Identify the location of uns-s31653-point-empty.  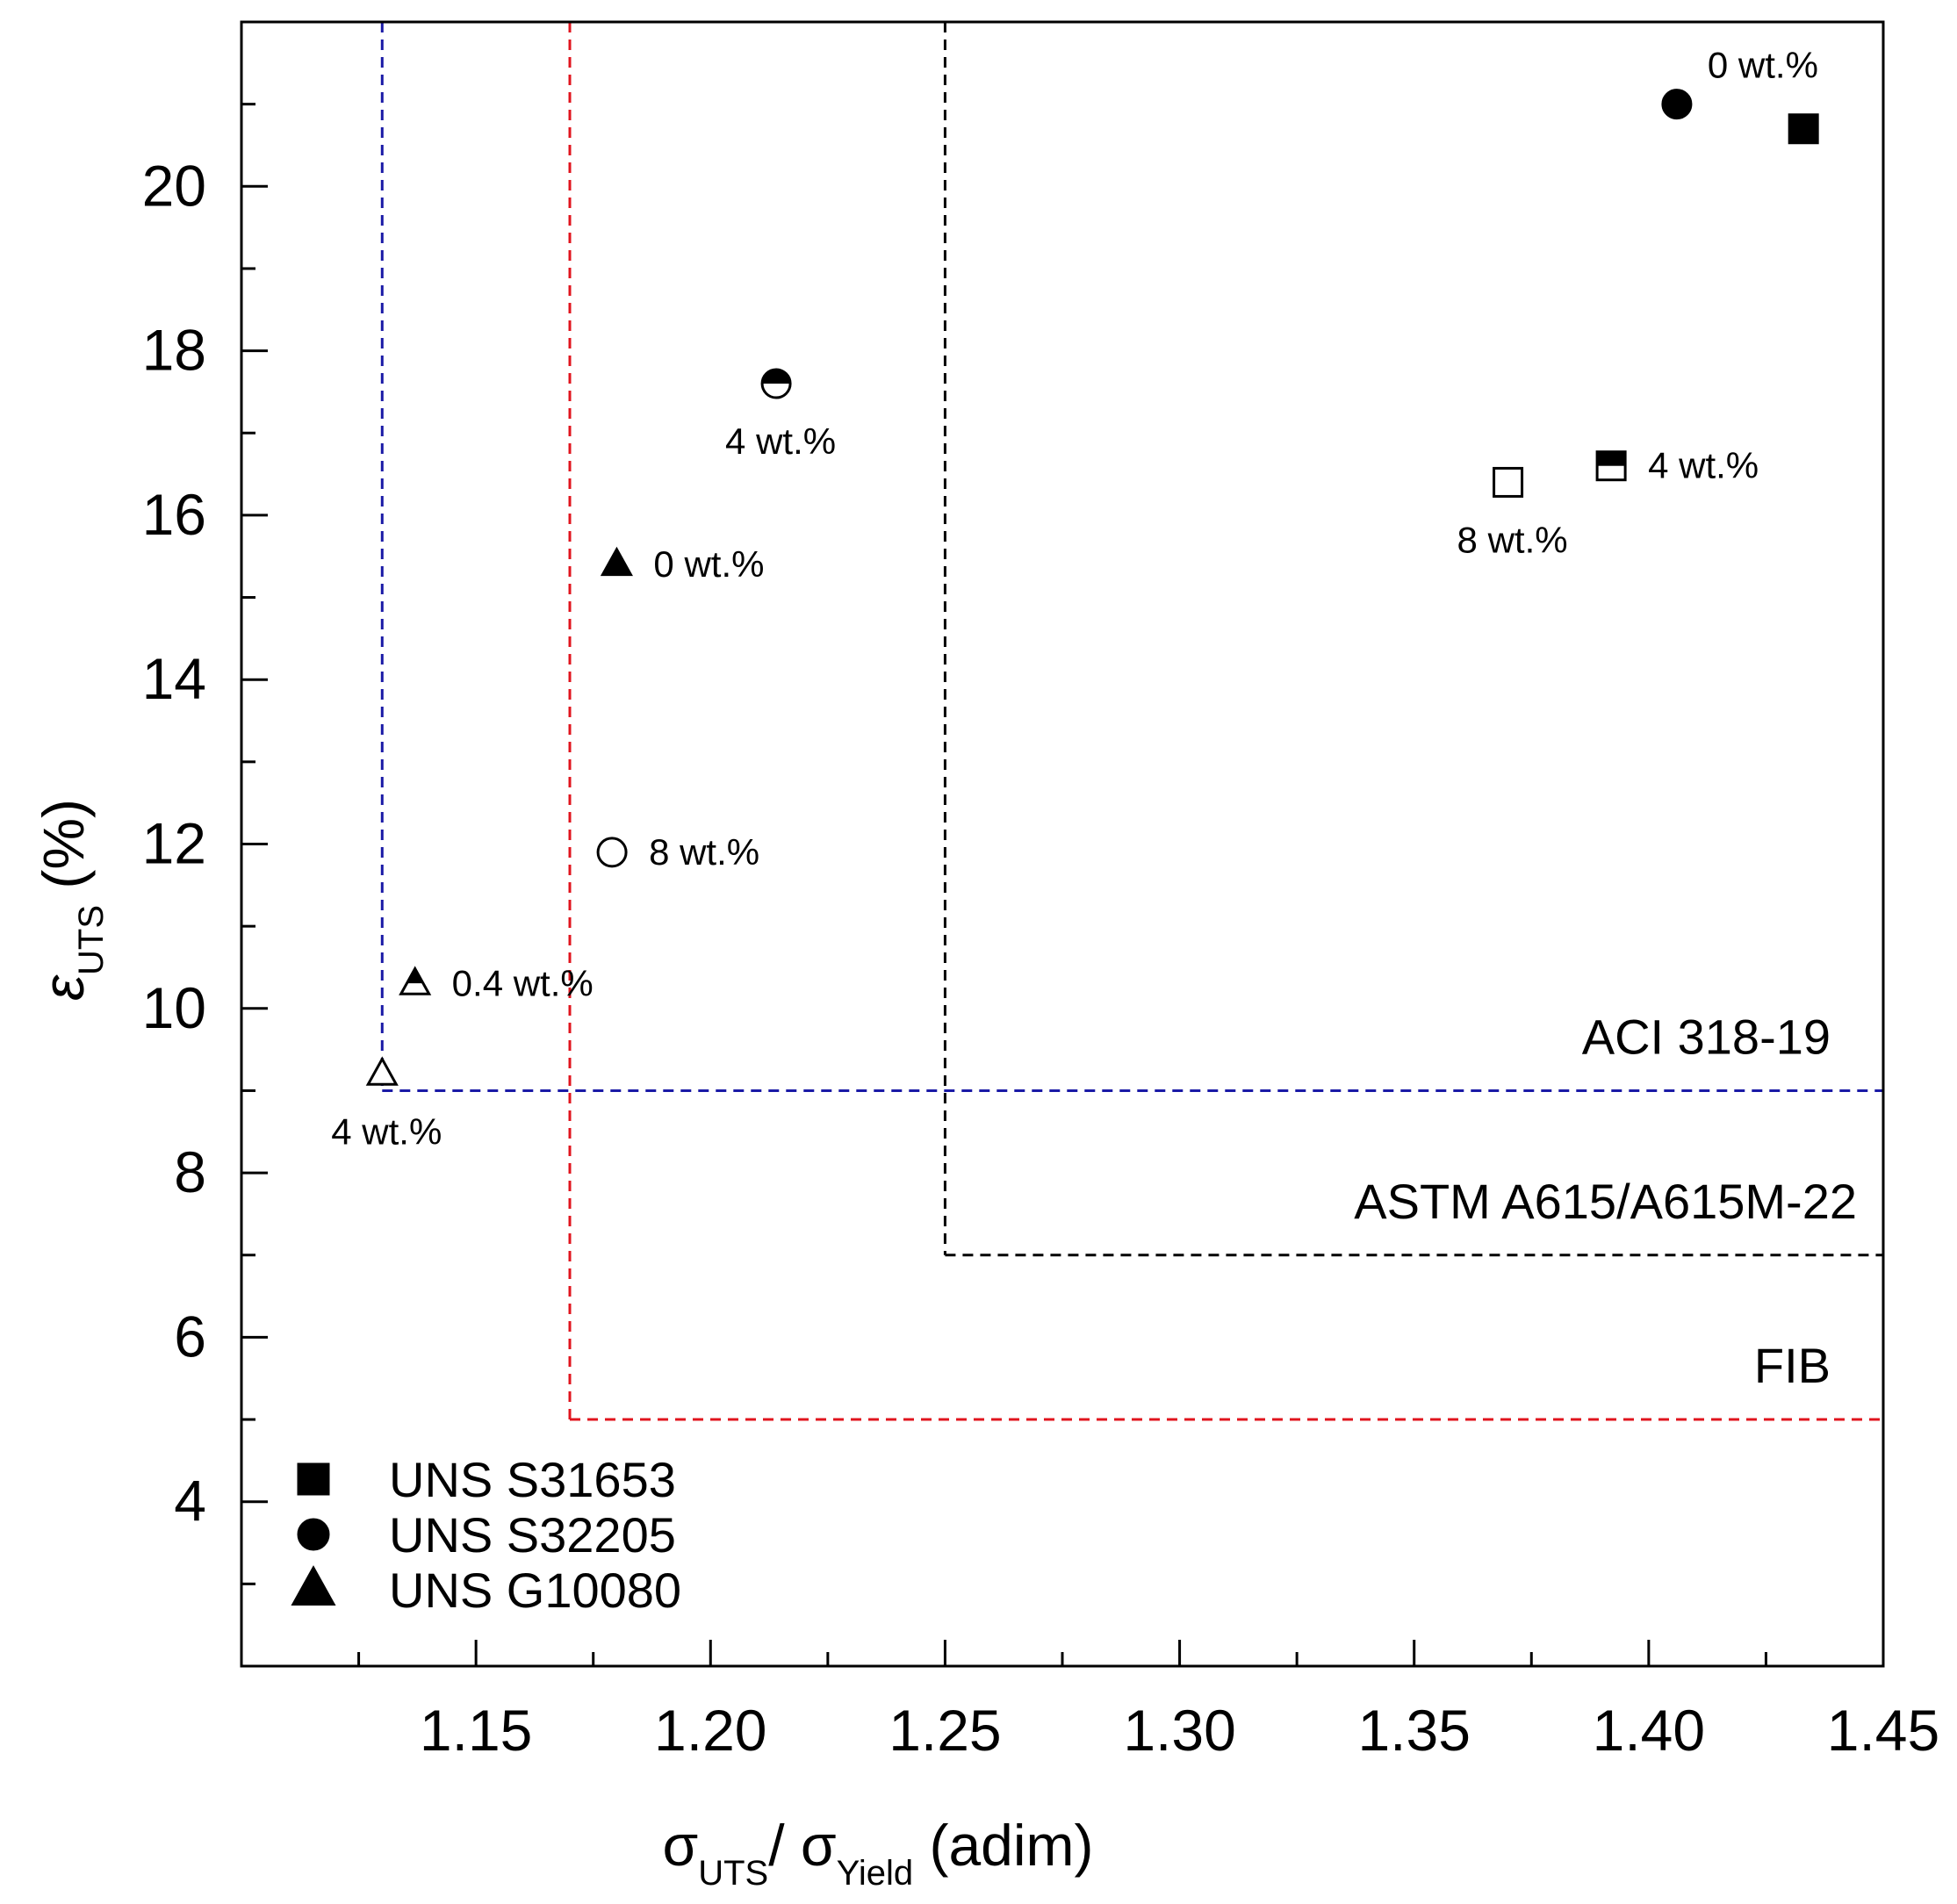
(1508, 482).